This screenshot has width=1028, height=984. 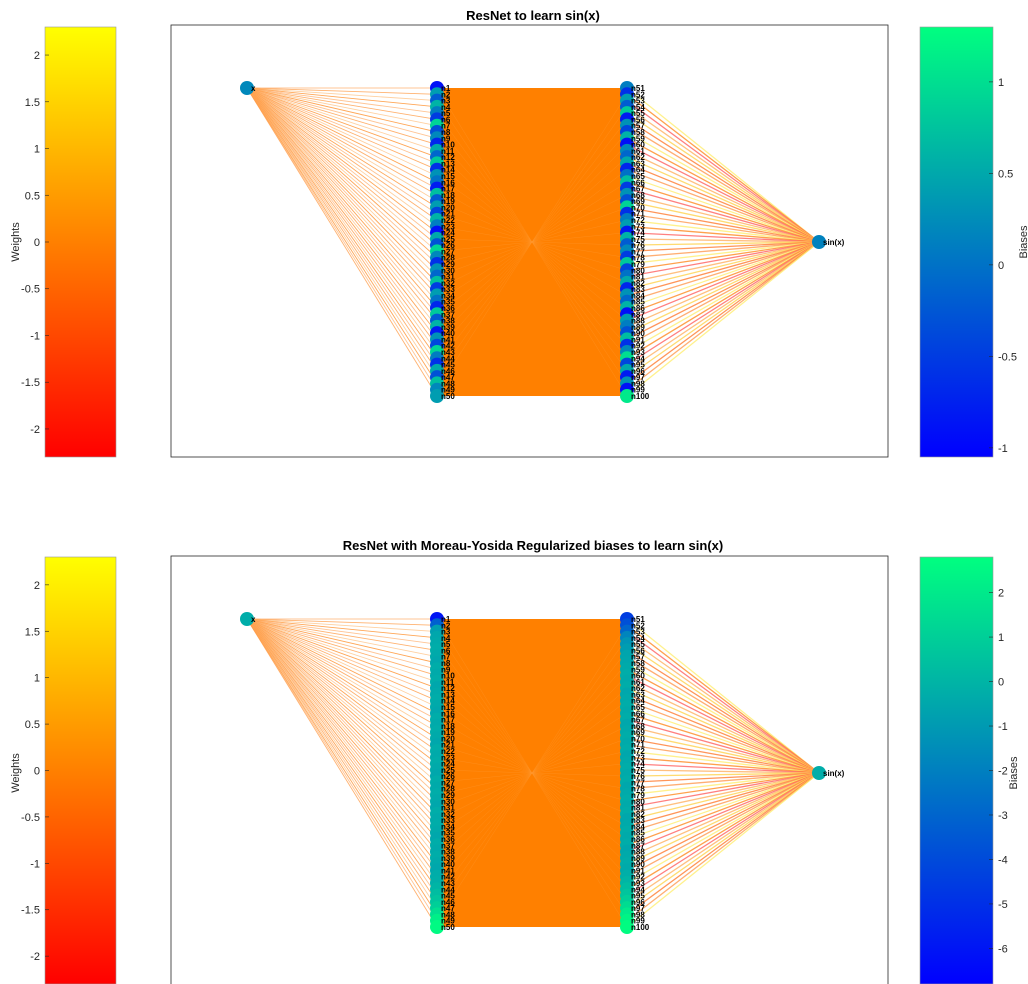 I want to click on output-node, so click(x=819, y=773).